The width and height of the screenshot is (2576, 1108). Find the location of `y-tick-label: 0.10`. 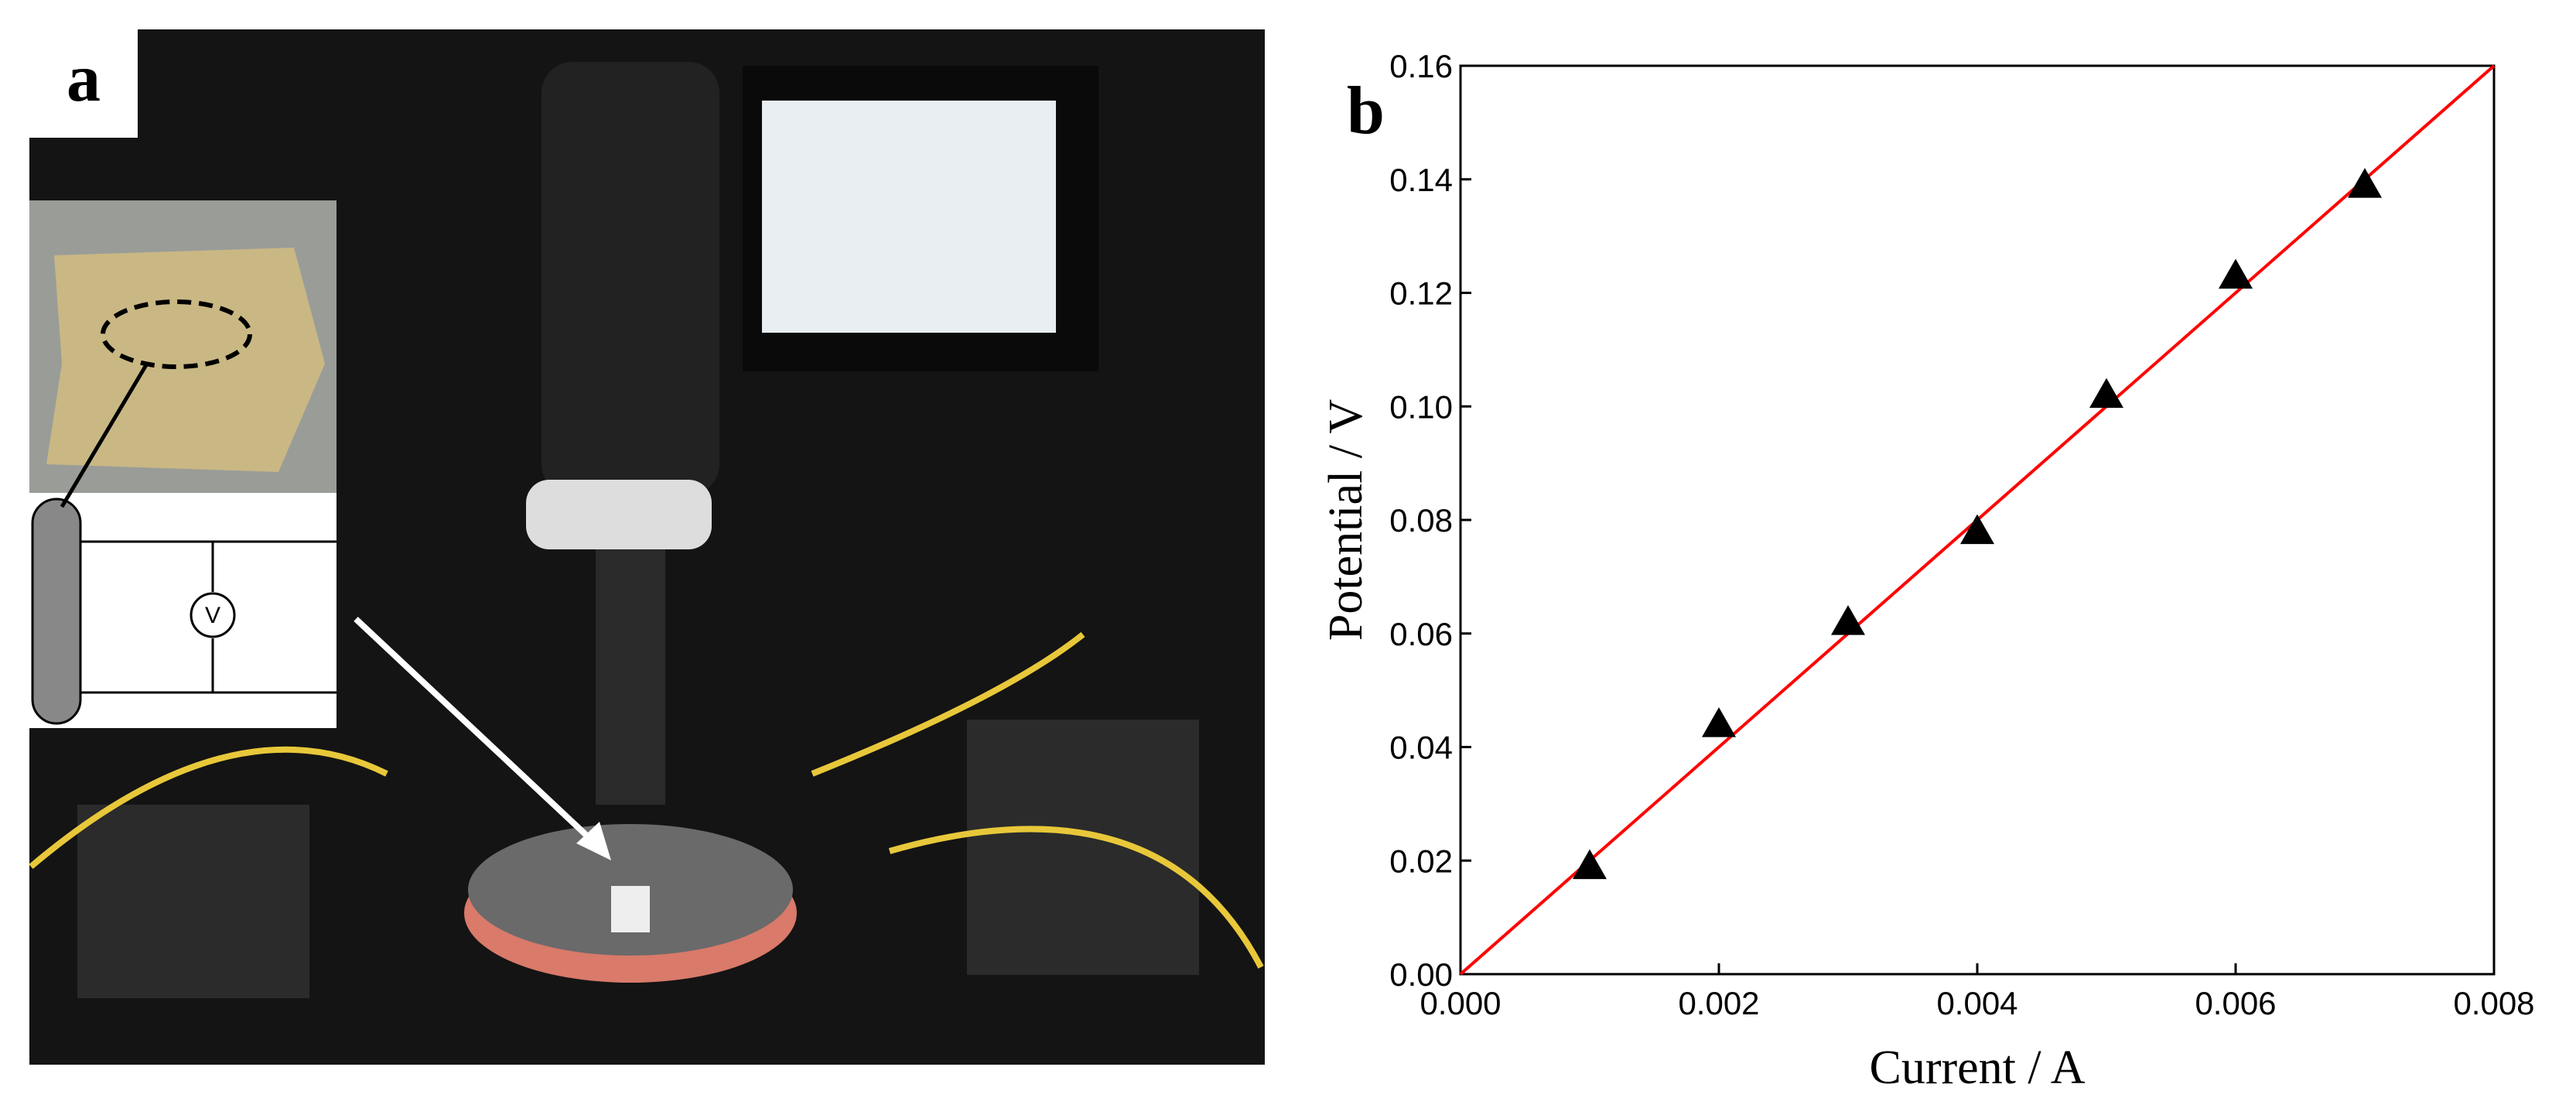

y-tick-label: 0.10 is located at coordinates (1421, 406).